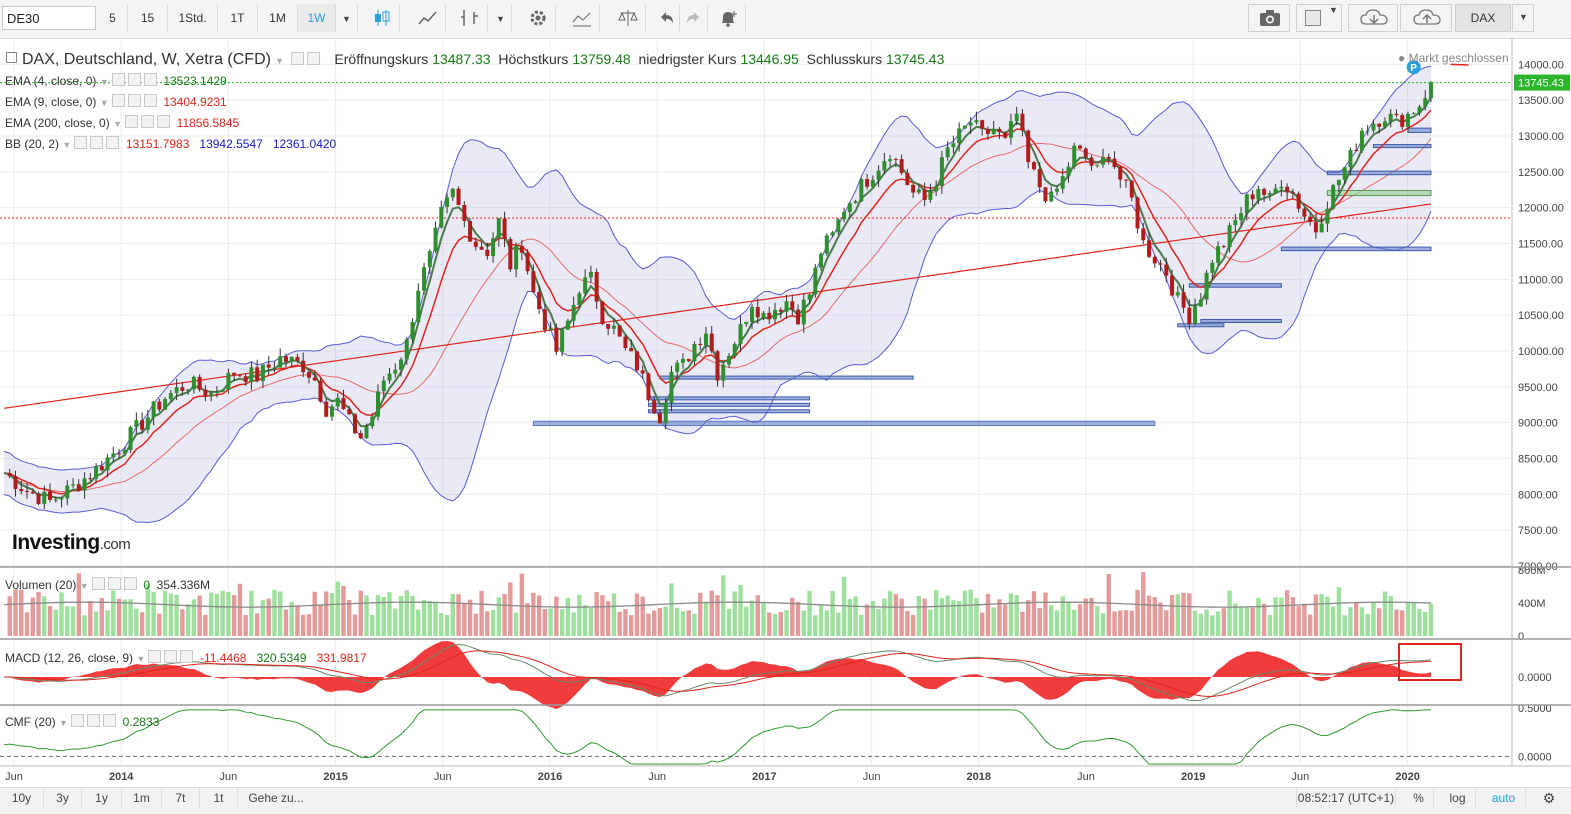  I want to click on studies-button, so click(582, 18).